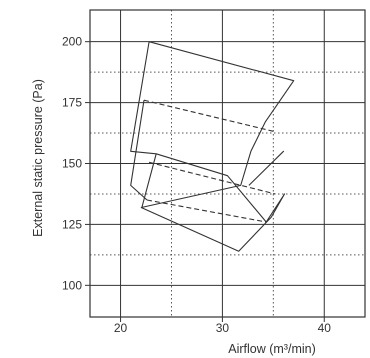 The height and width of the screenshot is (358, 370). Describe the element at coordinates (121, 328) in the screenshot. I see `x-tick-label-0: 20` at that location.